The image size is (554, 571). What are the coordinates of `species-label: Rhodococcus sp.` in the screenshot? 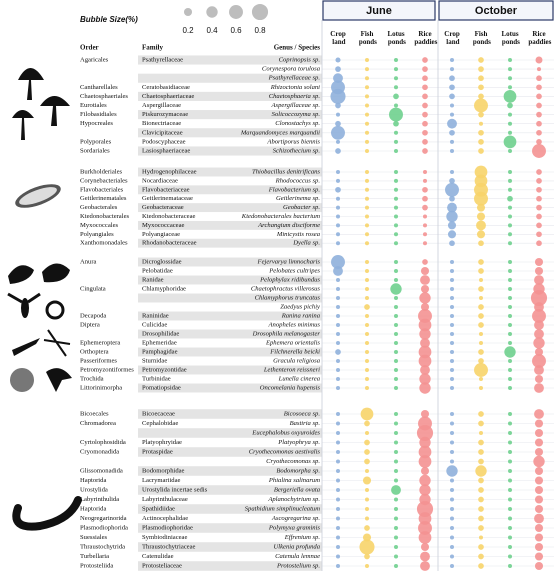 It's located at (298, 180).